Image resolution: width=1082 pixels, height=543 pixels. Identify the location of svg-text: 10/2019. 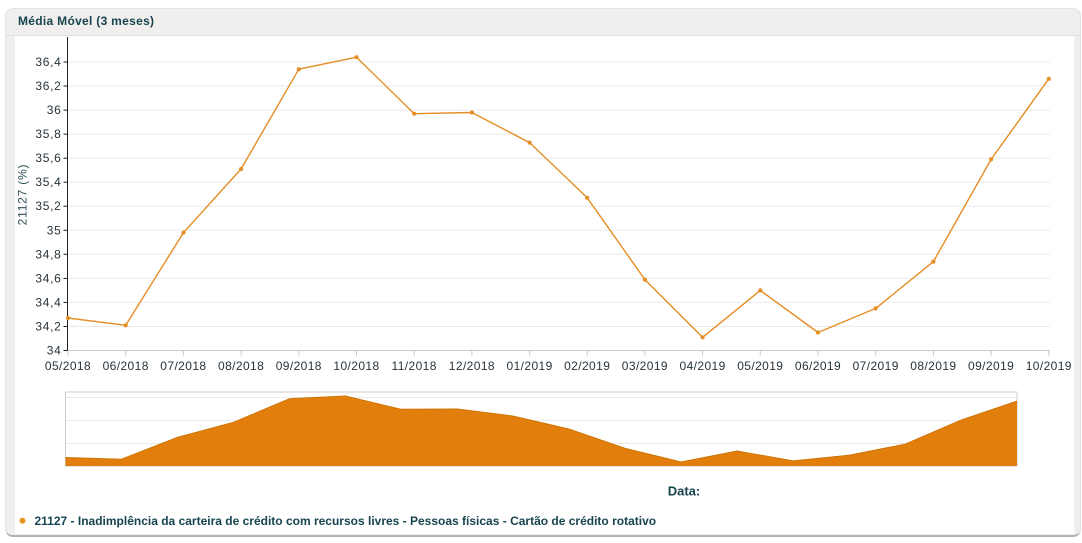
(1049, 366).